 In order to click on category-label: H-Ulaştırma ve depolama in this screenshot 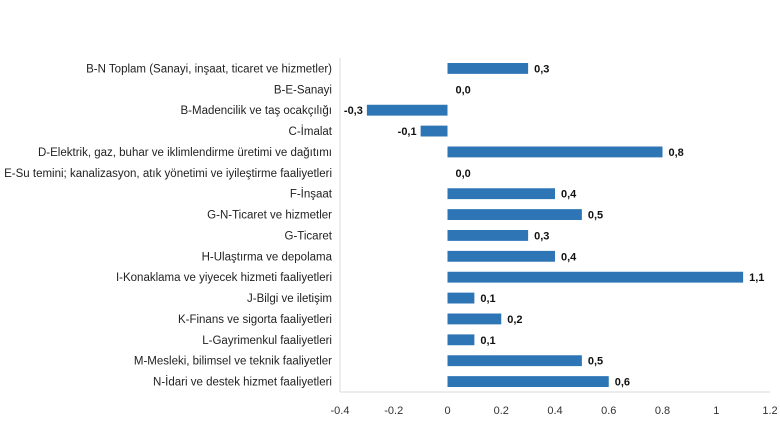, I will do `click(267, 257)`.